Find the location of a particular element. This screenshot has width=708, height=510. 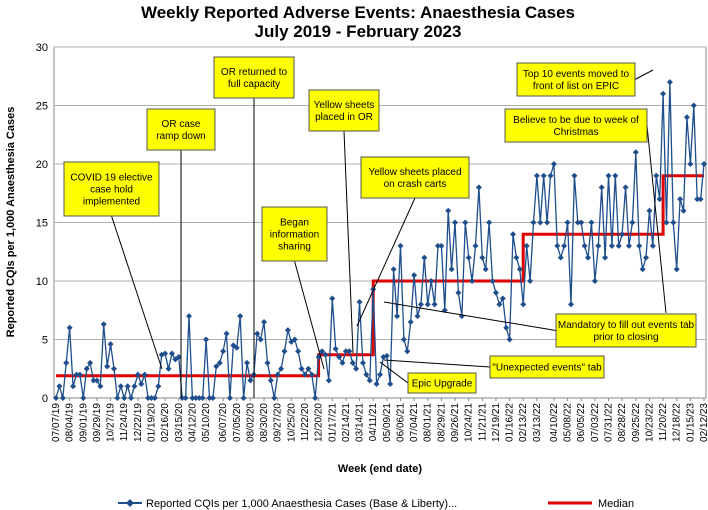

x-tick-label: 01/16/22 is located at coordinates (510, 422).